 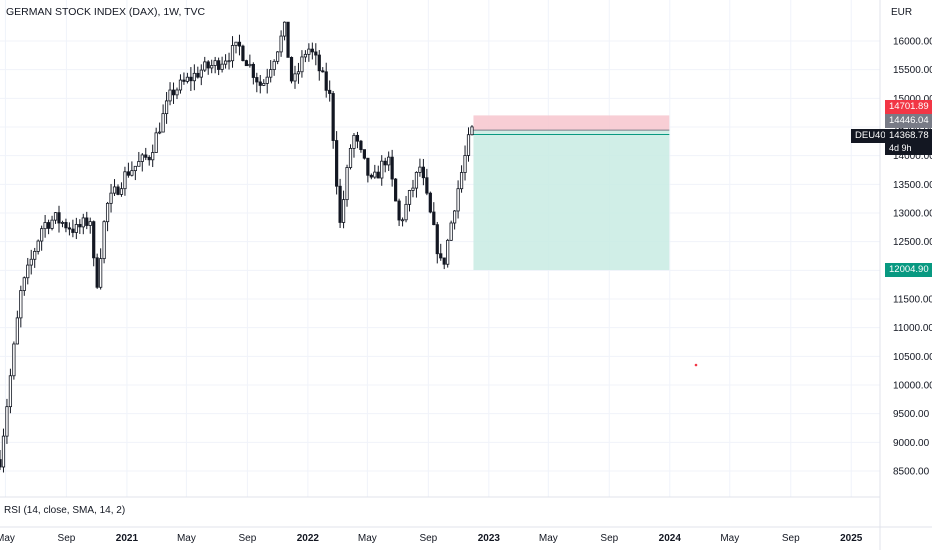 I want to click on y-tick-label: 9500.00, so click(x=911, y=414).